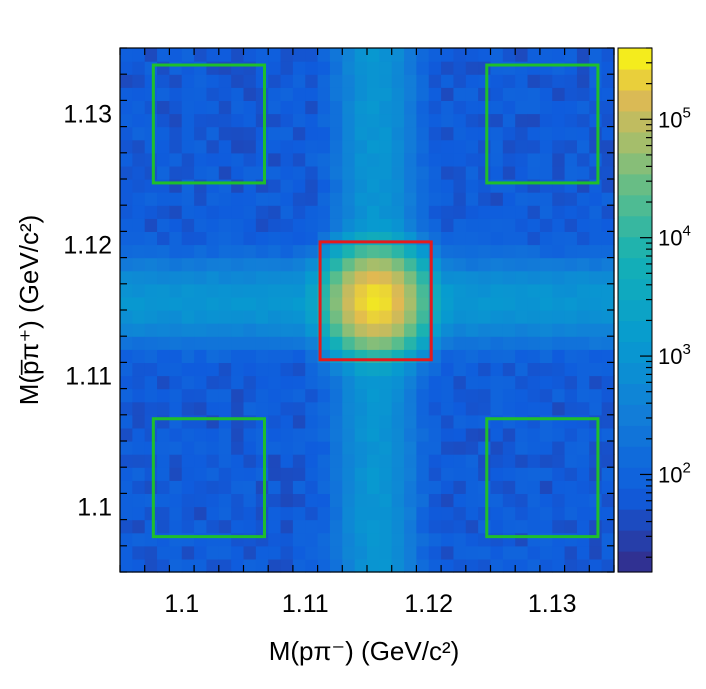 This screenshot has height=689, width=706. Describe the element at coordinates (674, 473) in the screenshot. I see `colorbar-tick-label: 102` at that location.